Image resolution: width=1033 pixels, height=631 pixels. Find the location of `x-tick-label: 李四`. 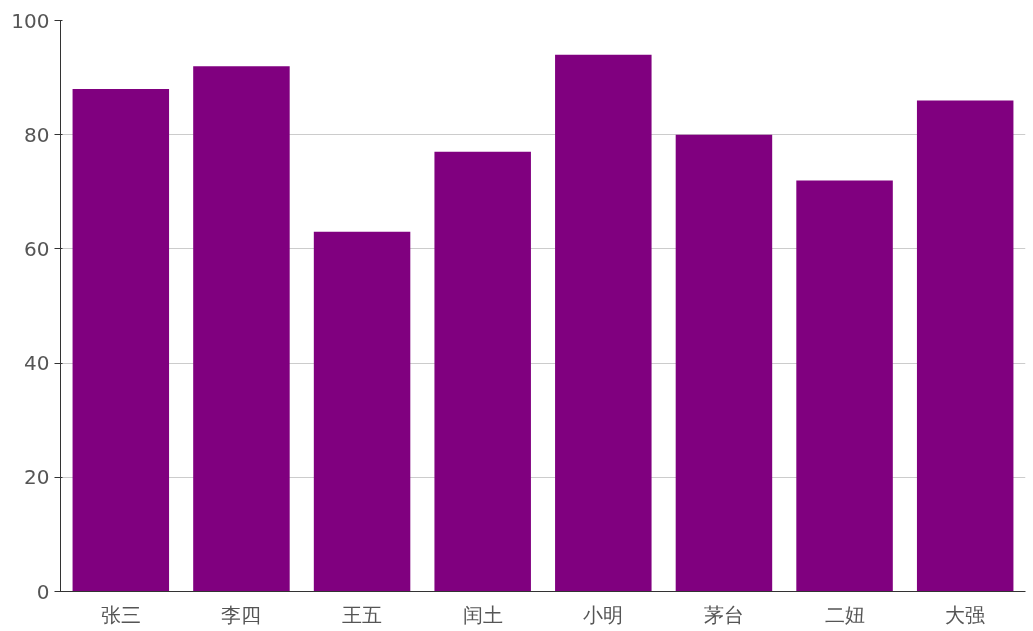

x-tick-label: 李四 is located at coordinates (241, 614).